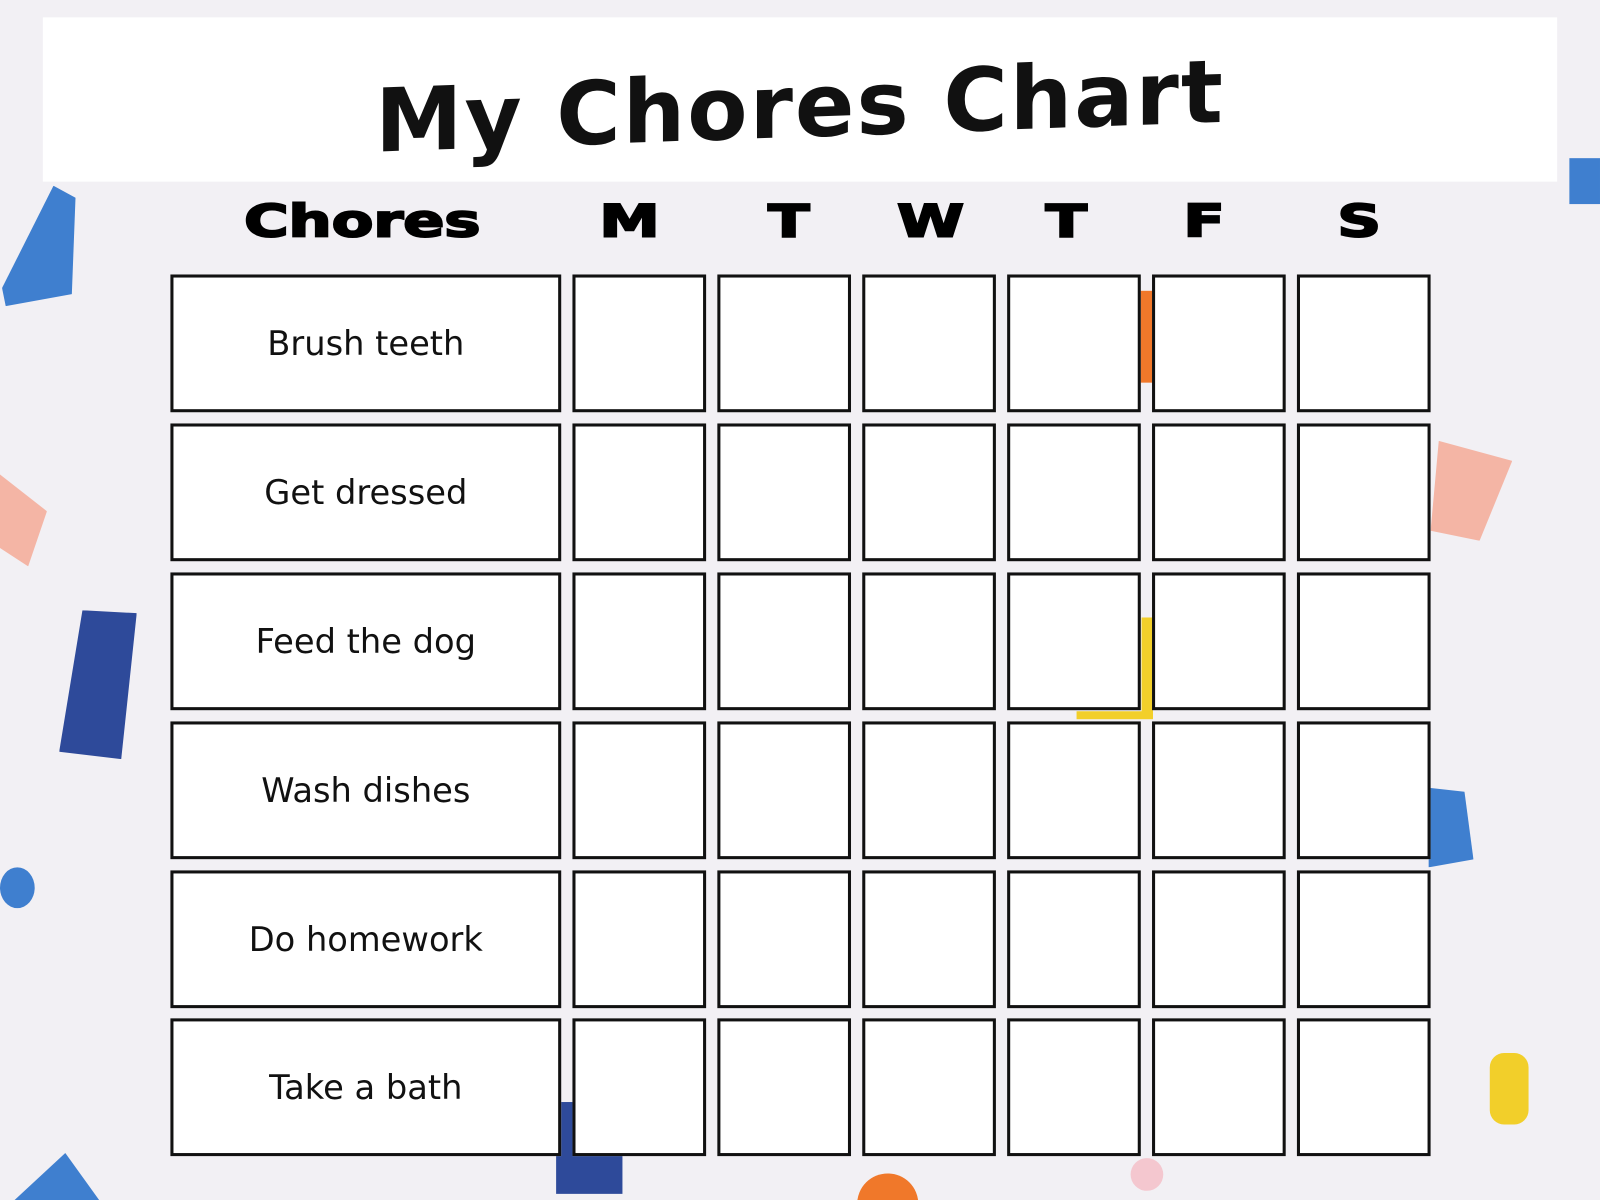  What do you see at coordinates (366, 492) in the screenshot?
I see `chore-label-cell: Get dressed` at bounding box center [366, 492].